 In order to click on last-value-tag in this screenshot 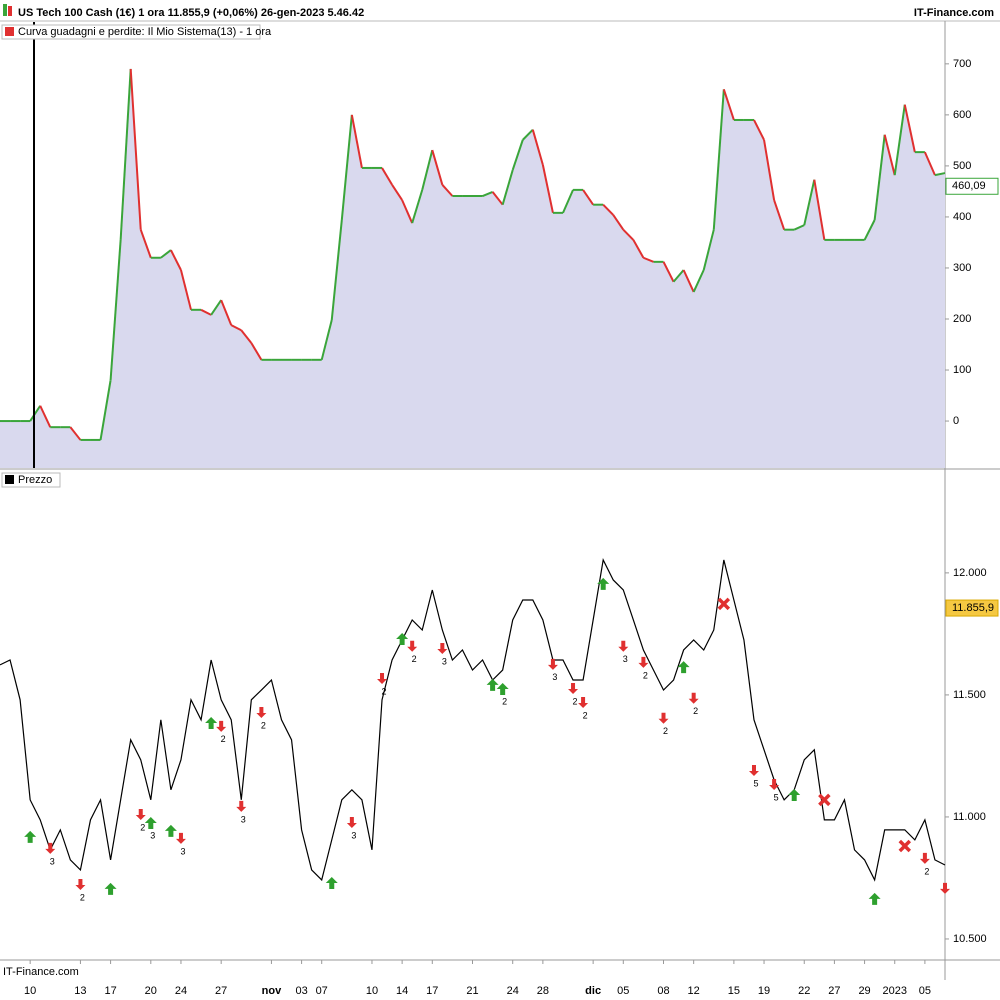, I will do `click(972, 186)`.